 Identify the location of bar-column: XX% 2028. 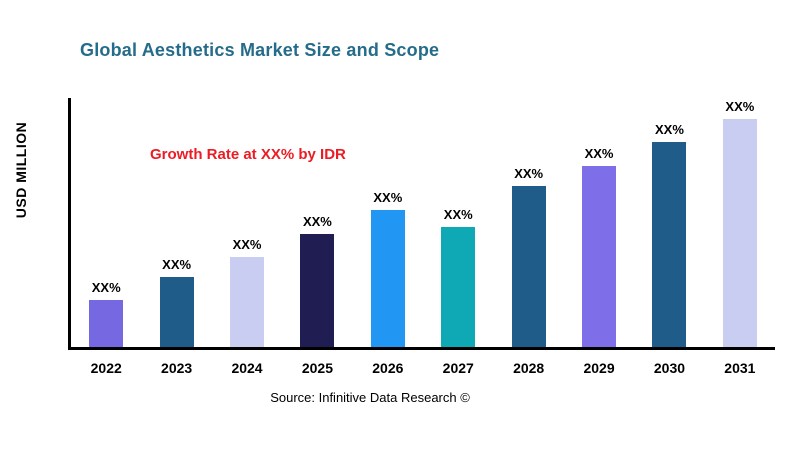
(528, 237).